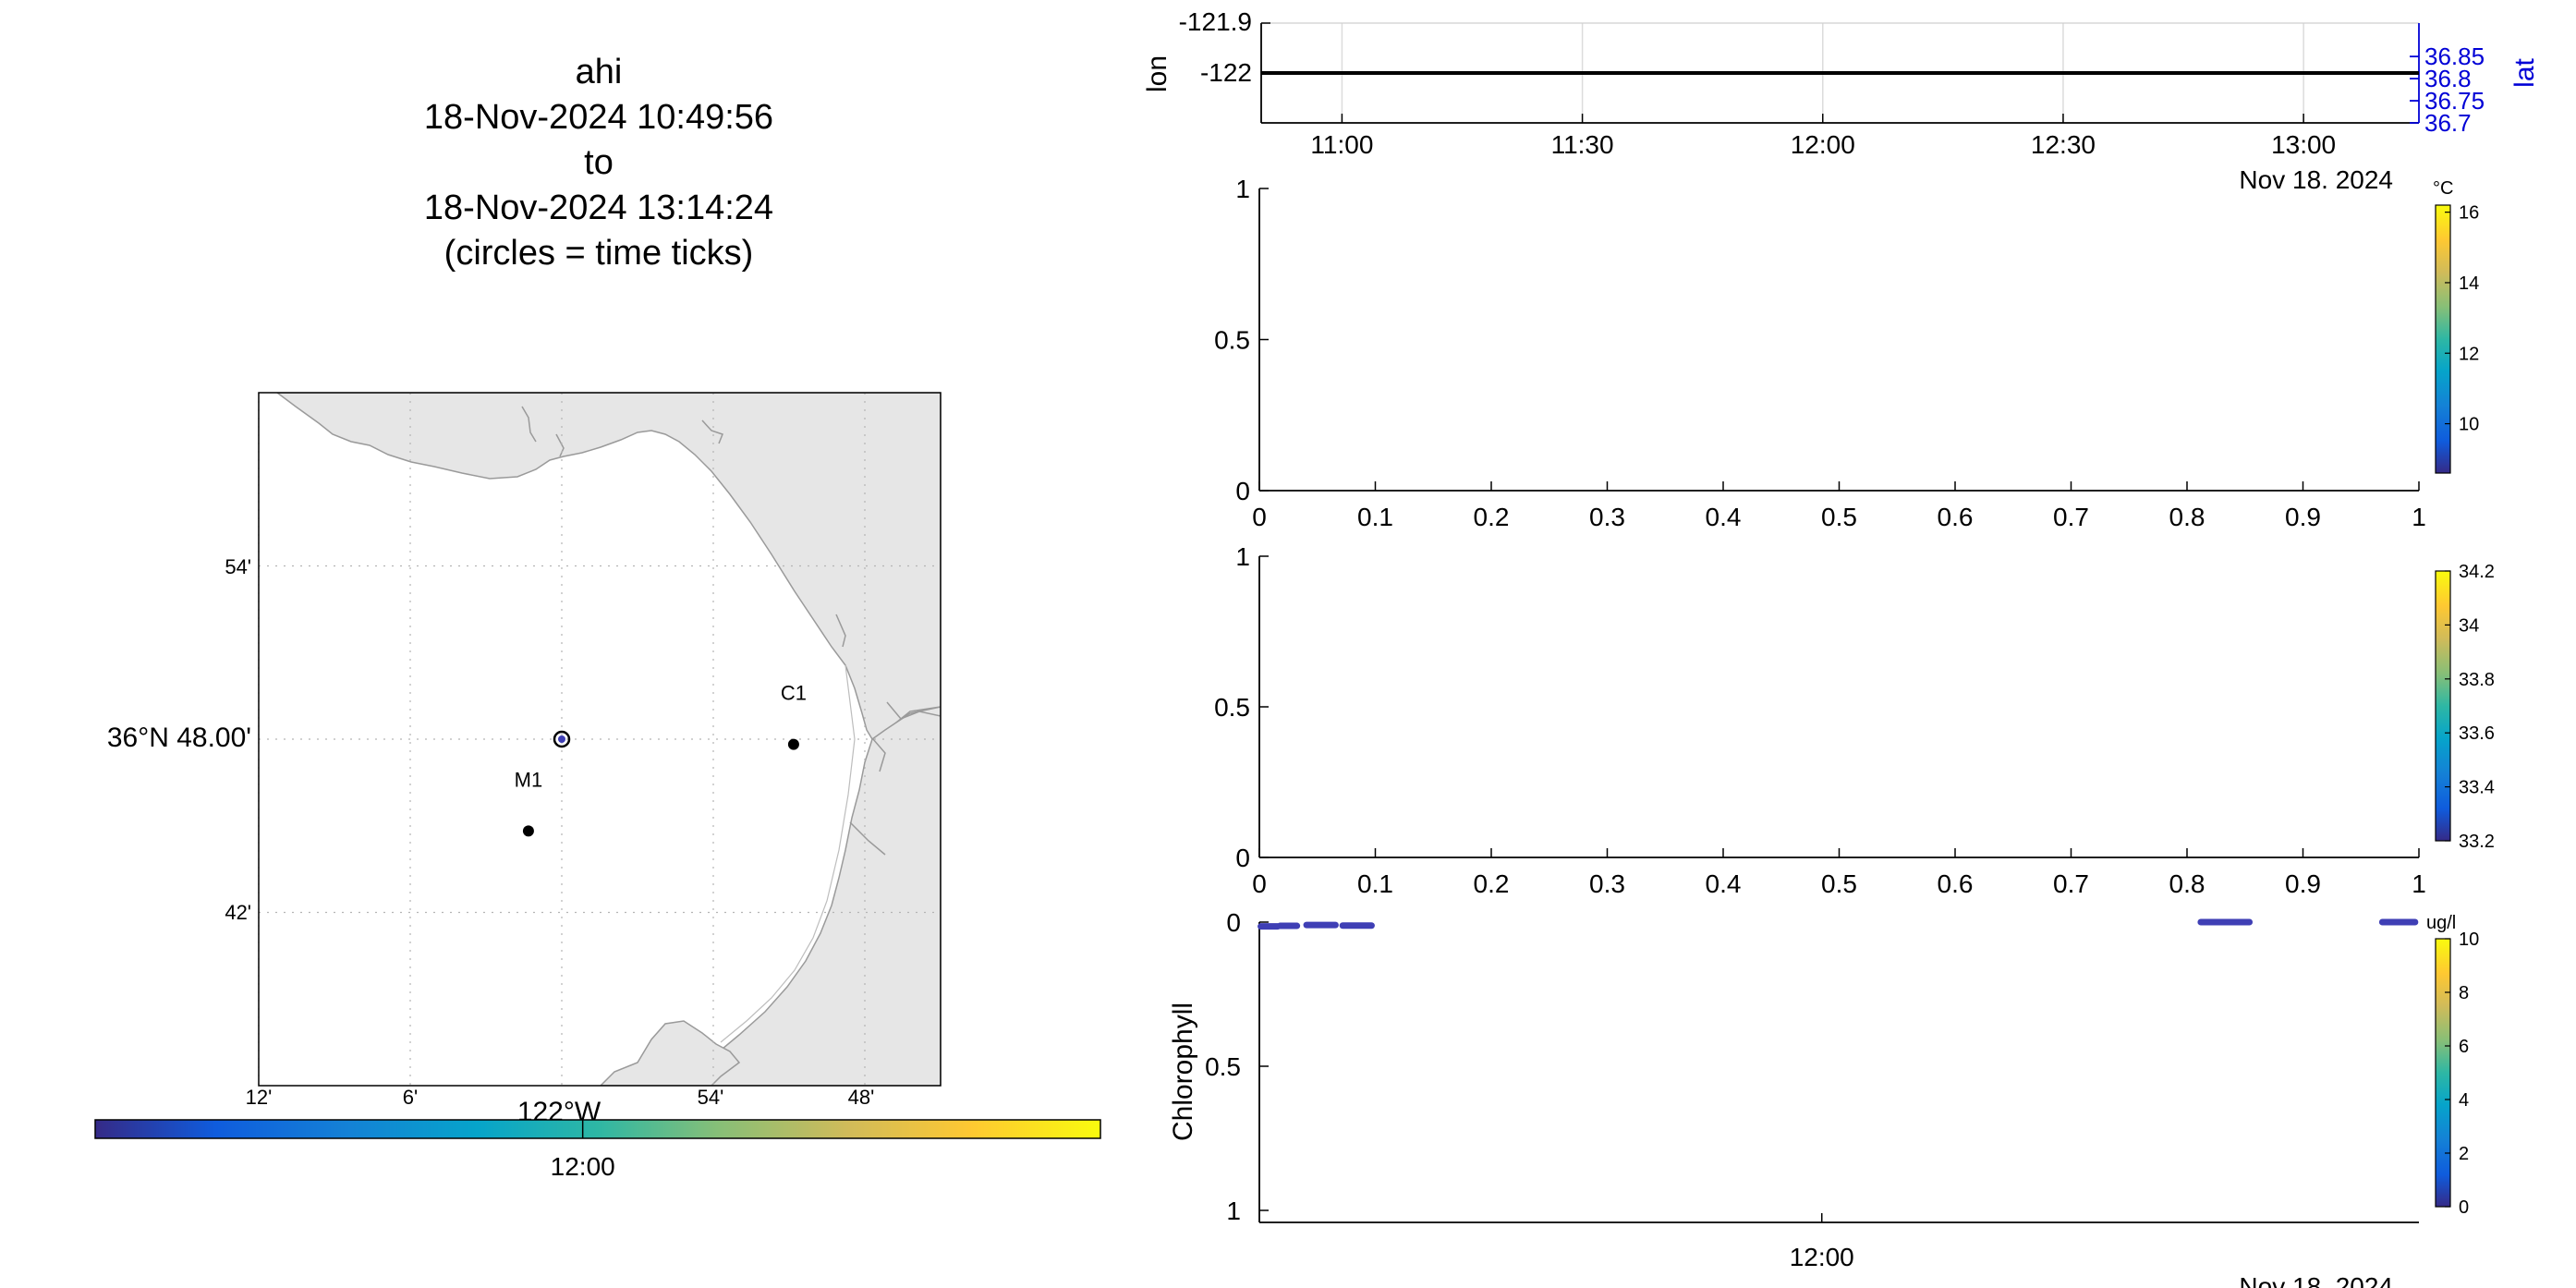  What do you see at coordinates (1232, 340) in the screenshot?
I see `temperature-ytick-1: 0.5` at bounding box center [1232, 340].